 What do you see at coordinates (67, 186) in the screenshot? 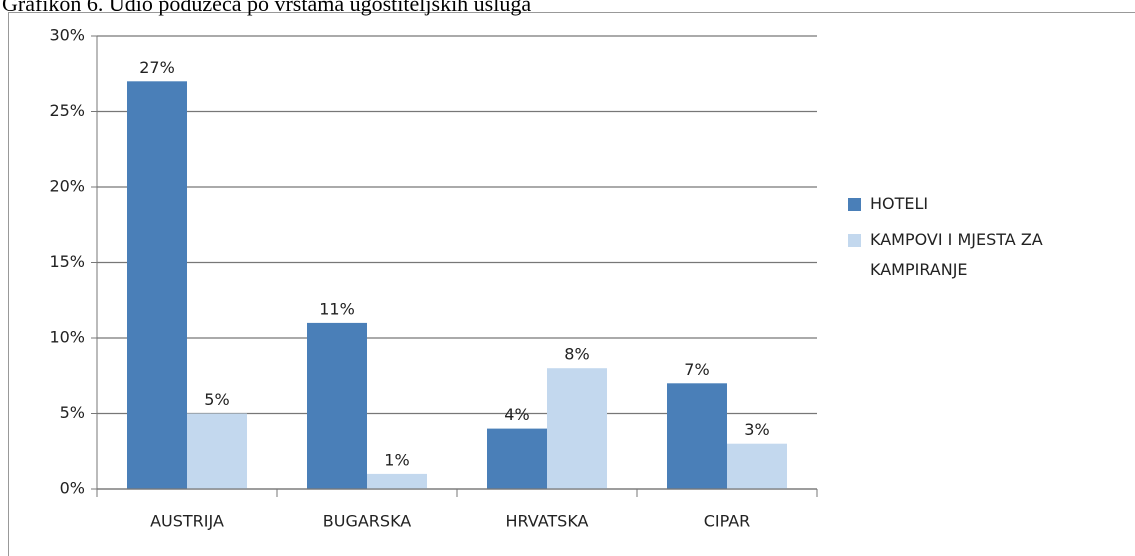
I see `y-tick-label: 20%` at bounding box center [67, 186].